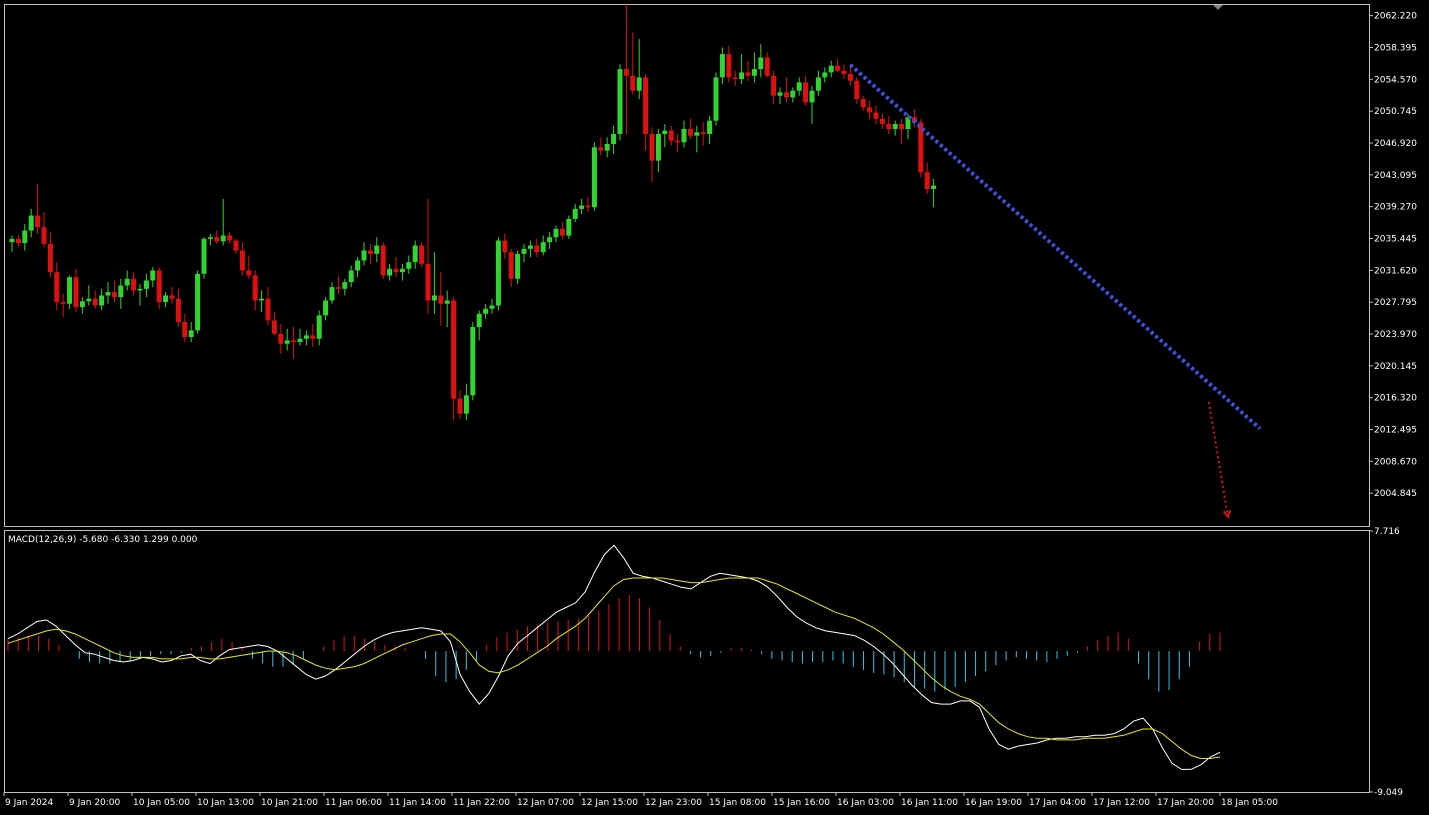 Image resolution: width=1429 pixels, height=815 pixels. Describe the element at coordinates (353, 803) in the screenshot. I see `time-tick-label: 11 Jan 06:00` at that location.